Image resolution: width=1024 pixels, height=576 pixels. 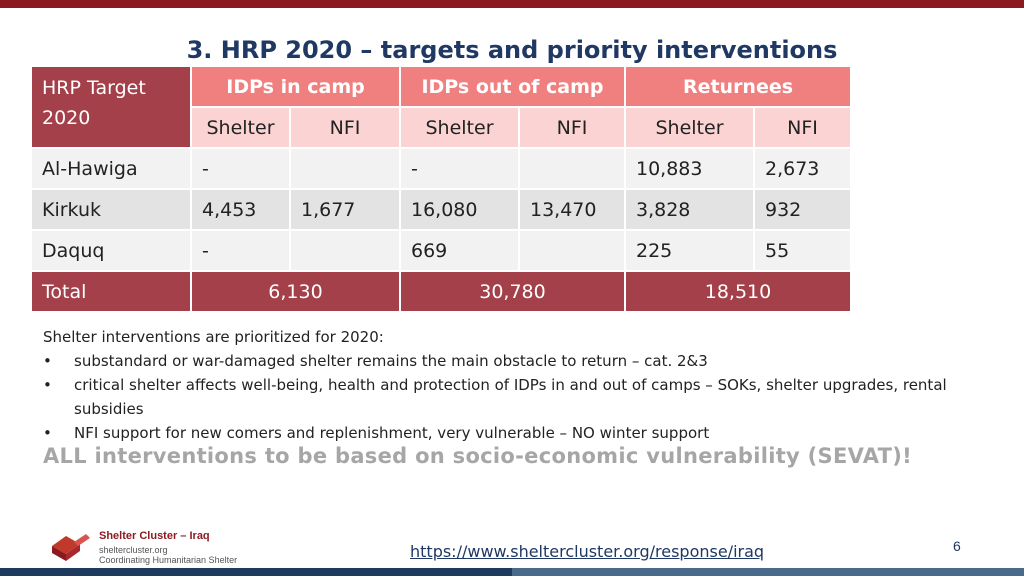 What do you see at coordinates (513, 87) in the screenshot?
I see `group-header-idps-out-of-camp: IDPs out of camp` at bounding box center [513, 87].